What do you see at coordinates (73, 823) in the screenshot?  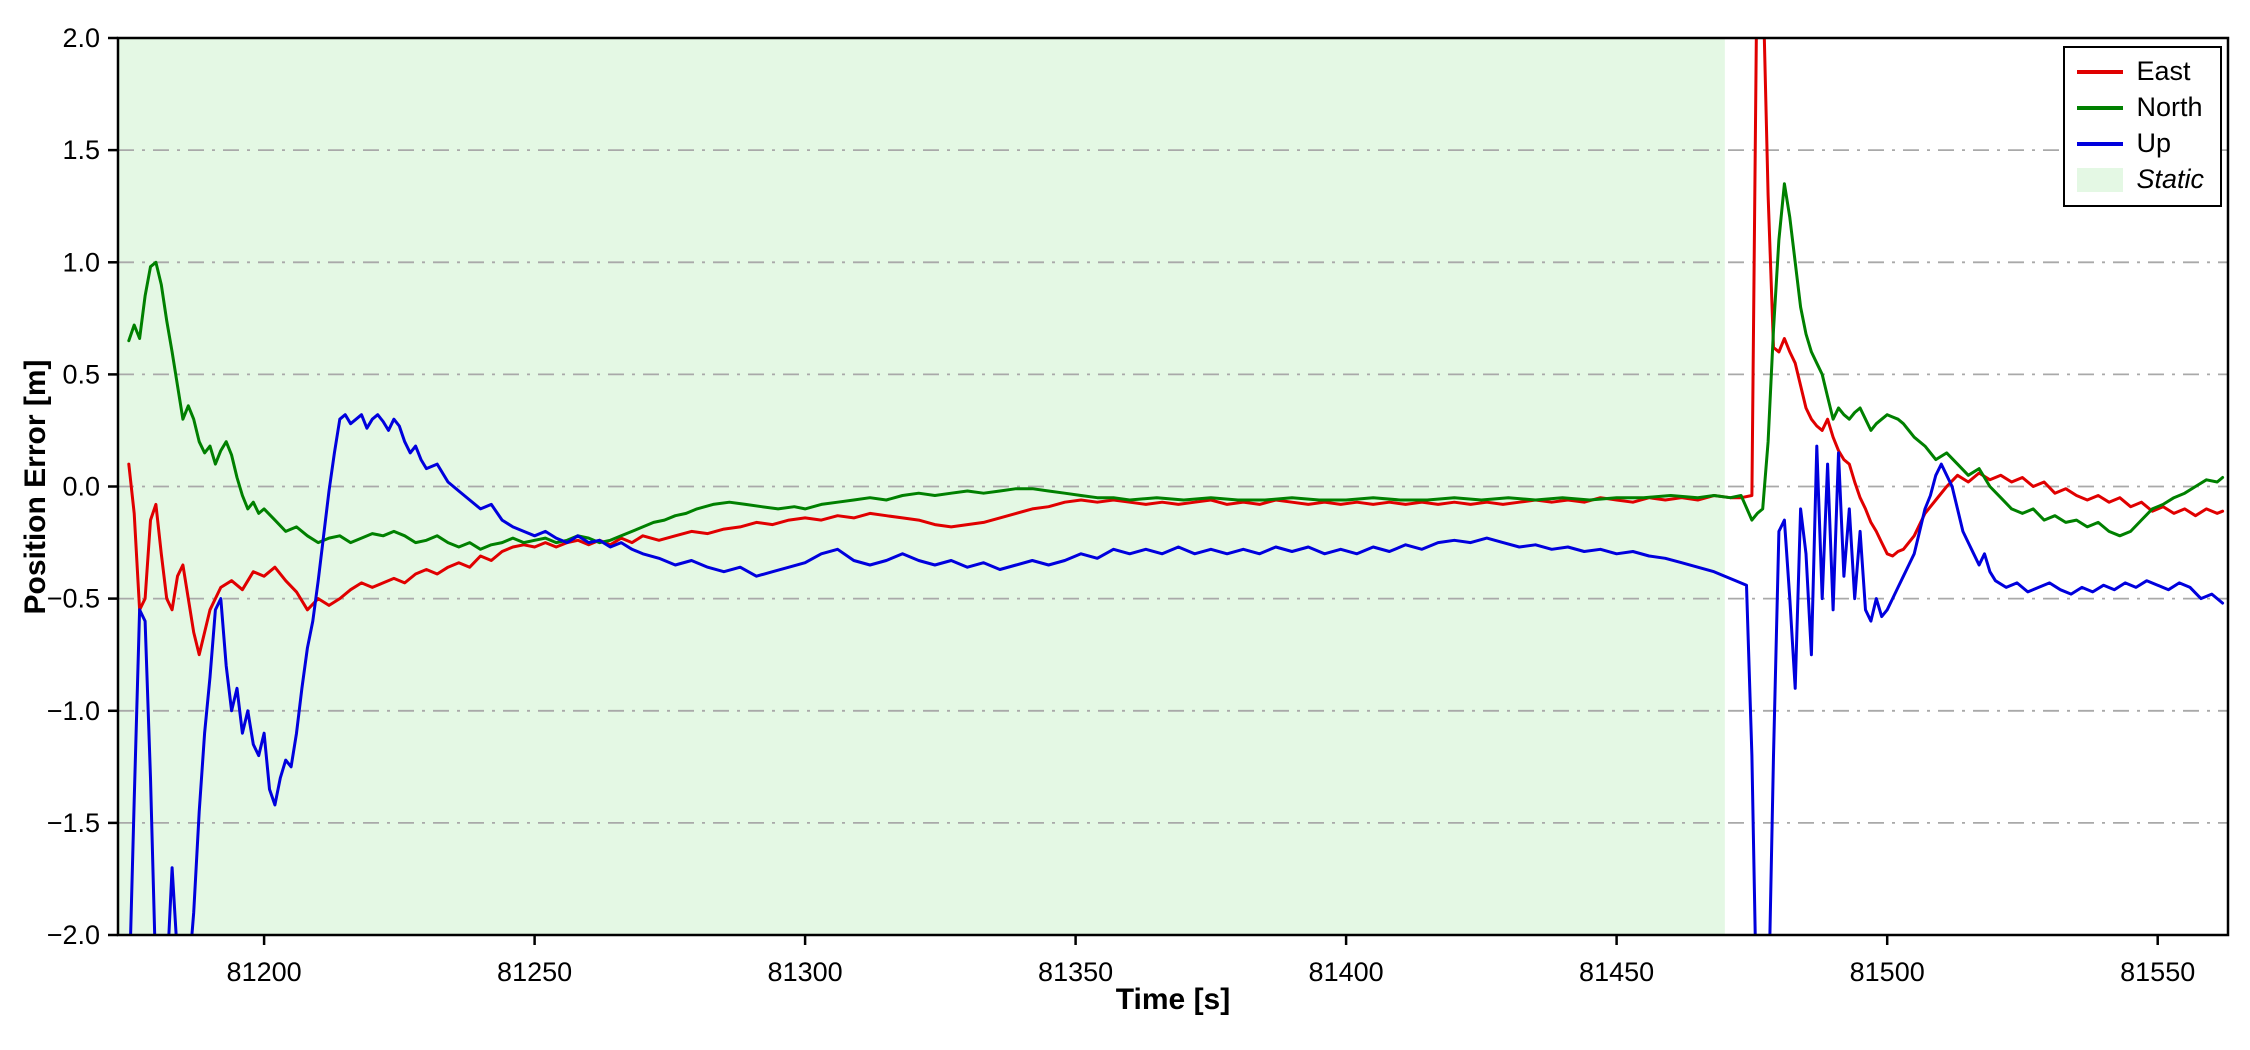 I see `y-tick-label: −1.5` at bounding box center [73, 823].